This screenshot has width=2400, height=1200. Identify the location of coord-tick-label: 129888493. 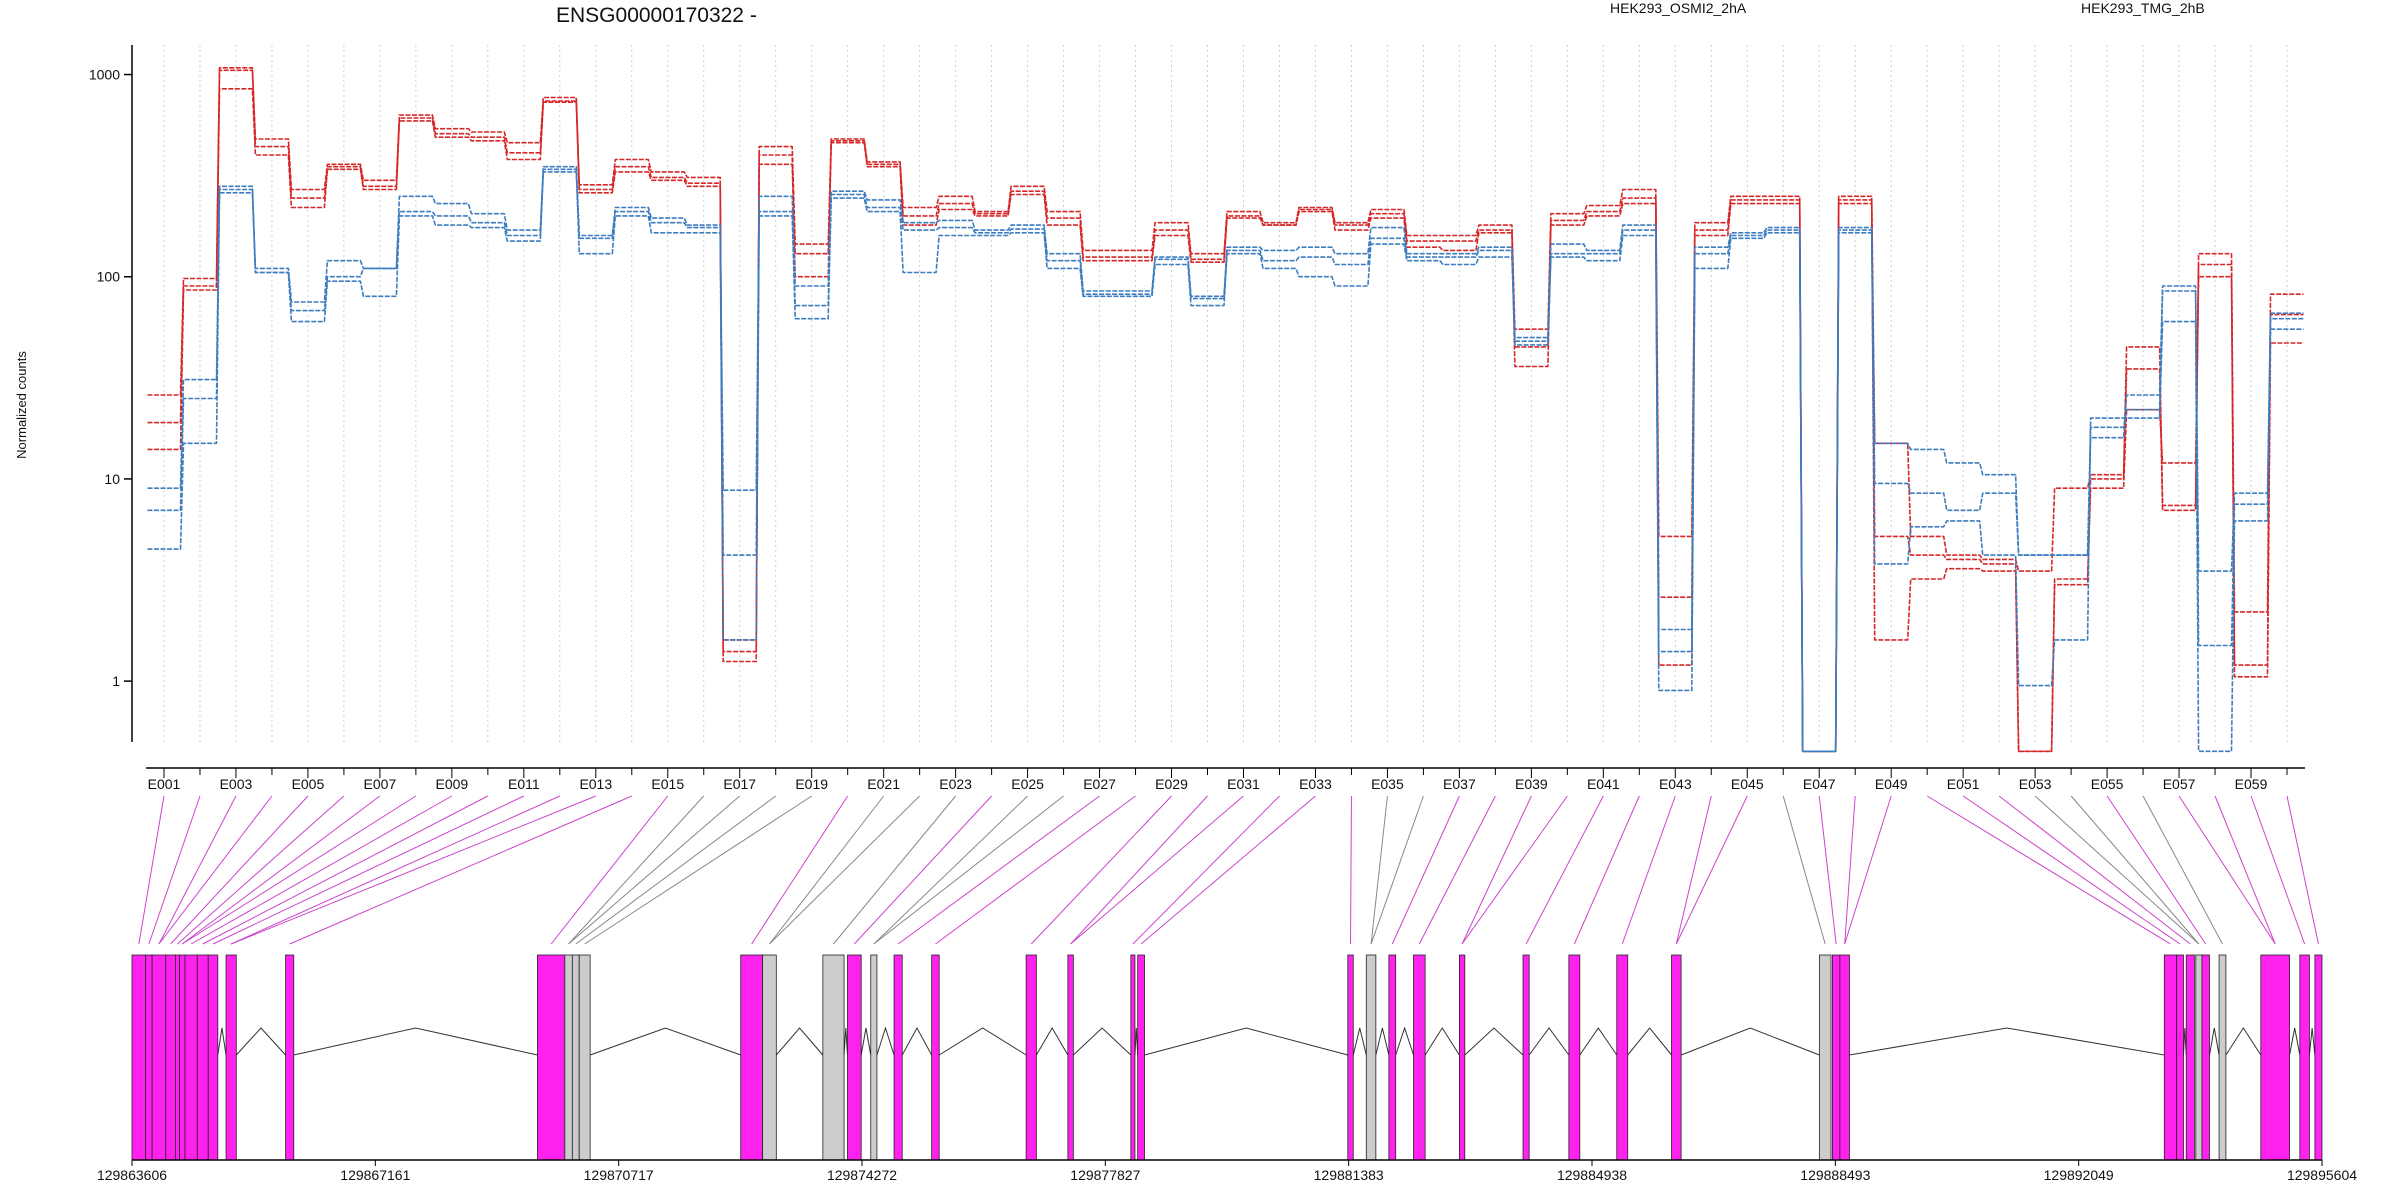
(1835, 1175).